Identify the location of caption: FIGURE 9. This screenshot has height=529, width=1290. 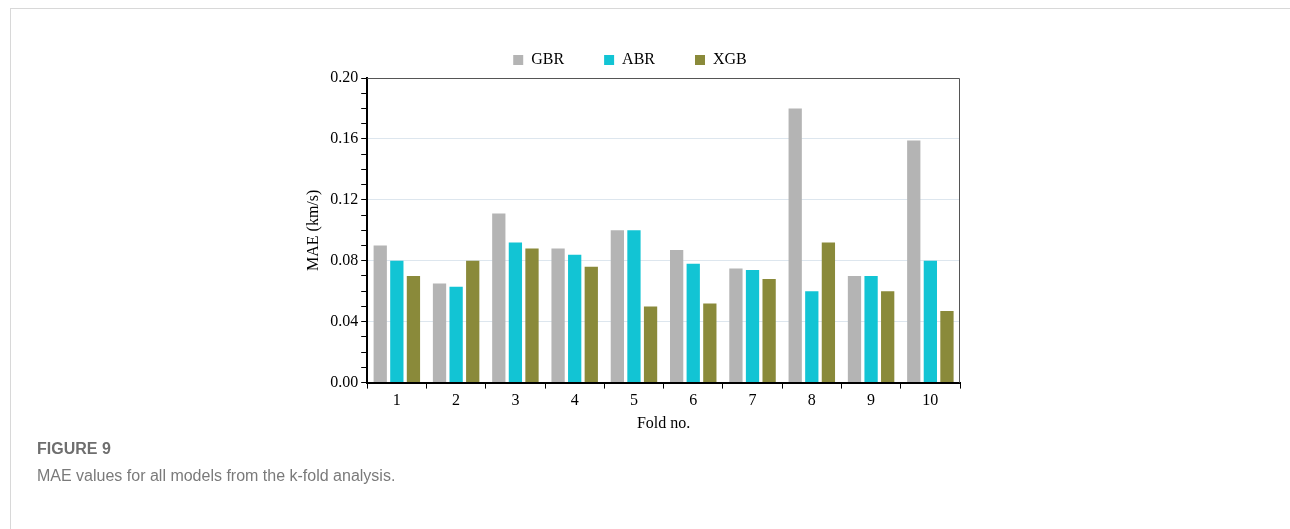
(74, 449).